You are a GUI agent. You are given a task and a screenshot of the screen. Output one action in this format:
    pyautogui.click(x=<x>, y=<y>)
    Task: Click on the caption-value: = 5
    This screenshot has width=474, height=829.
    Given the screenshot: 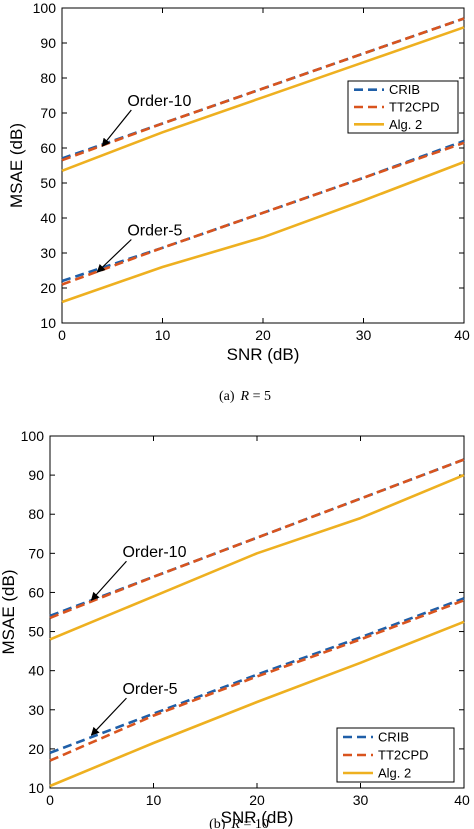 What is the action you would take?
    pyautogui.click(x=260, y=396)
    